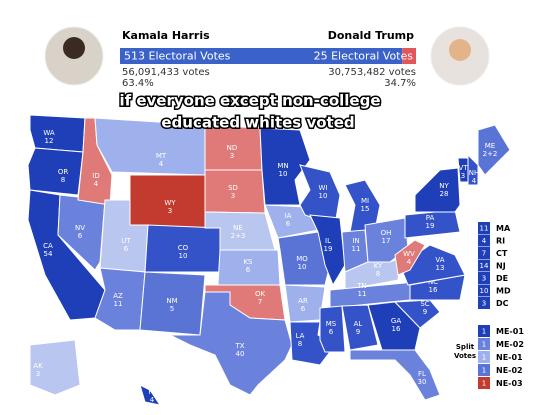  I want to click on state-abbr: CA, so click(48, 246).